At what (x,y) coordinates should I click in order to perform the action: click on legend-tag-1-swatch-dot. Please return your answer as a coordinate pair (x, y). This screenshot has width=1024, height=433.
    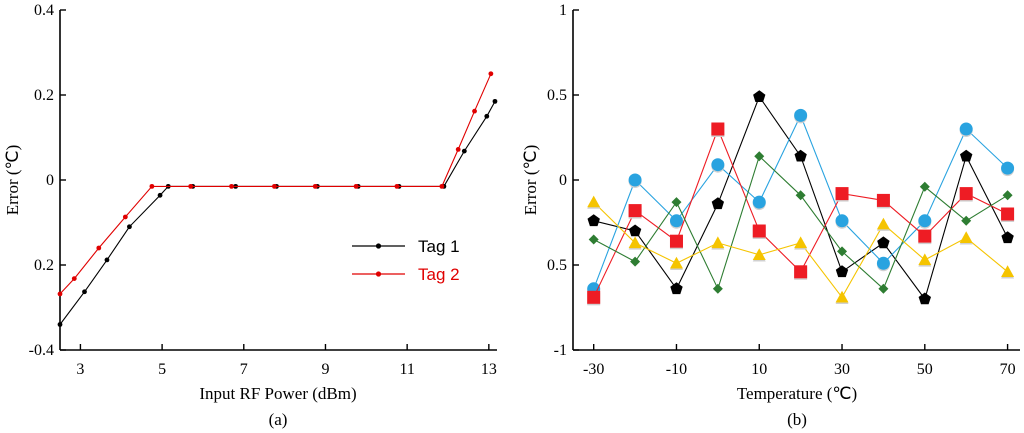
    Looking at the image, I should click on (378, 246).